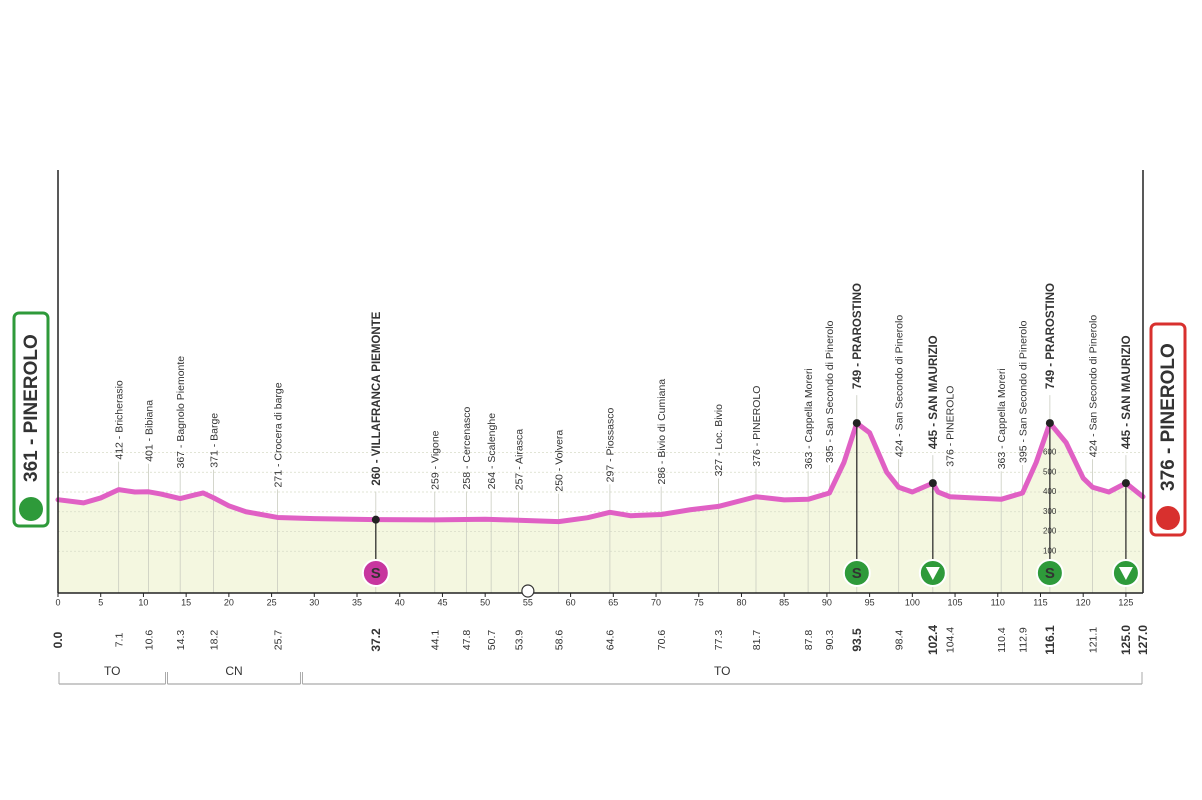 The height and width of the screenshot is (800, 1202). What do you see at coordinates (467, 640) in the screenshot?
I see `km-label: 47.8` at bounding box center [467, 640].